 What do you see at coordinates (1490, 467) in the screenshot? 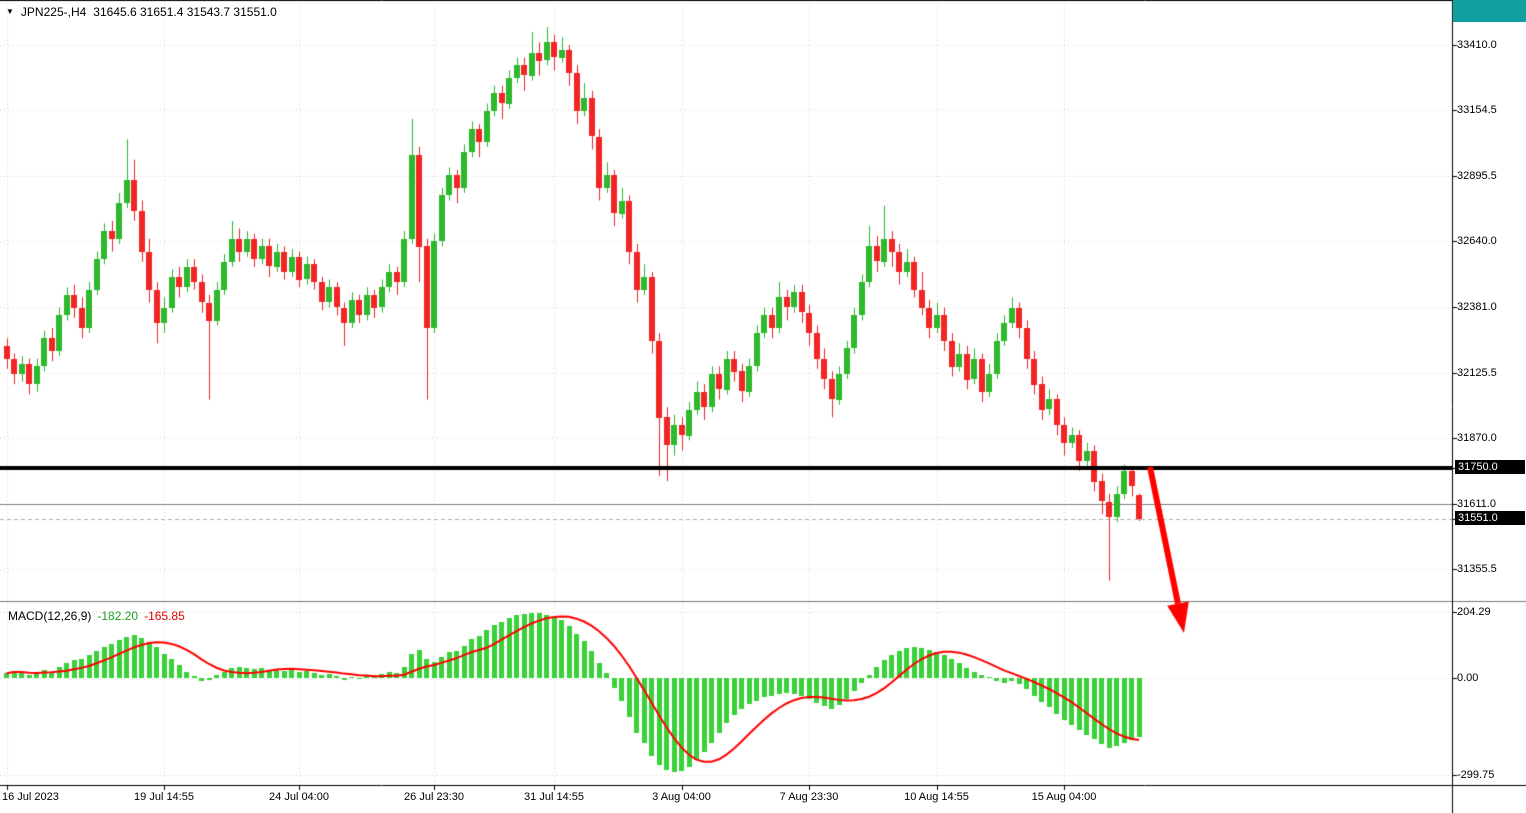
I see `level-price-badge: 31750.0` at bounding box center [1490, 467].